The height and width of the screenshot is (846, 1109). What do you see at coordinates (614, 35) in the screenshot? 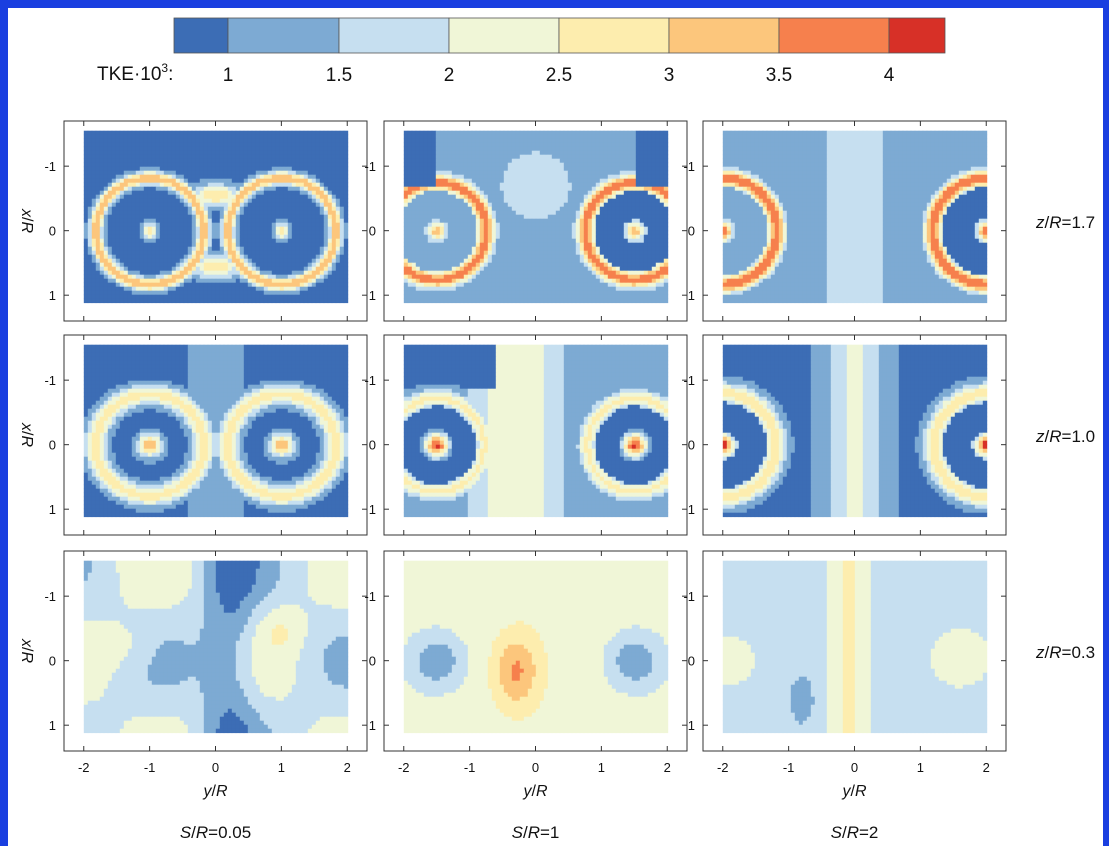
I see `colorbar-segment` at bounding box center [614, 35].